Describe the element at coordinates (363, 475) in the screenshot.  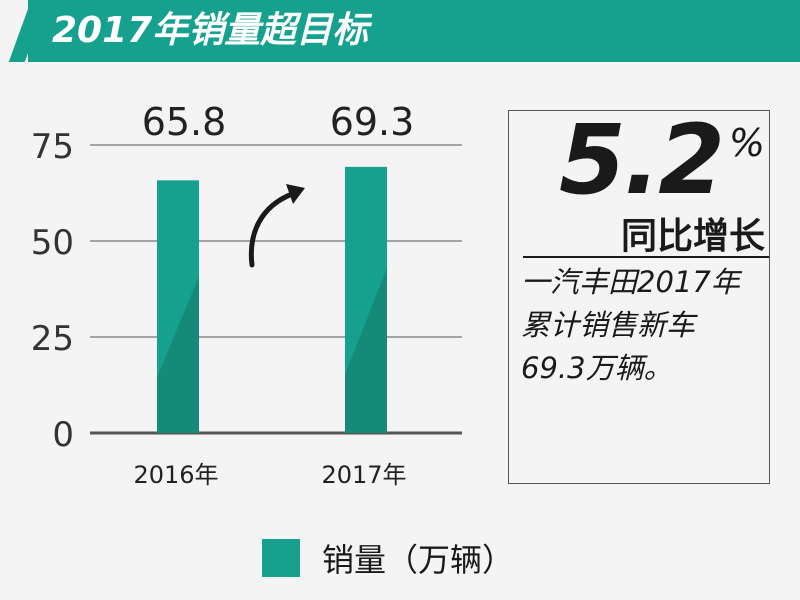
I see `category-label: 2017年` at that location.